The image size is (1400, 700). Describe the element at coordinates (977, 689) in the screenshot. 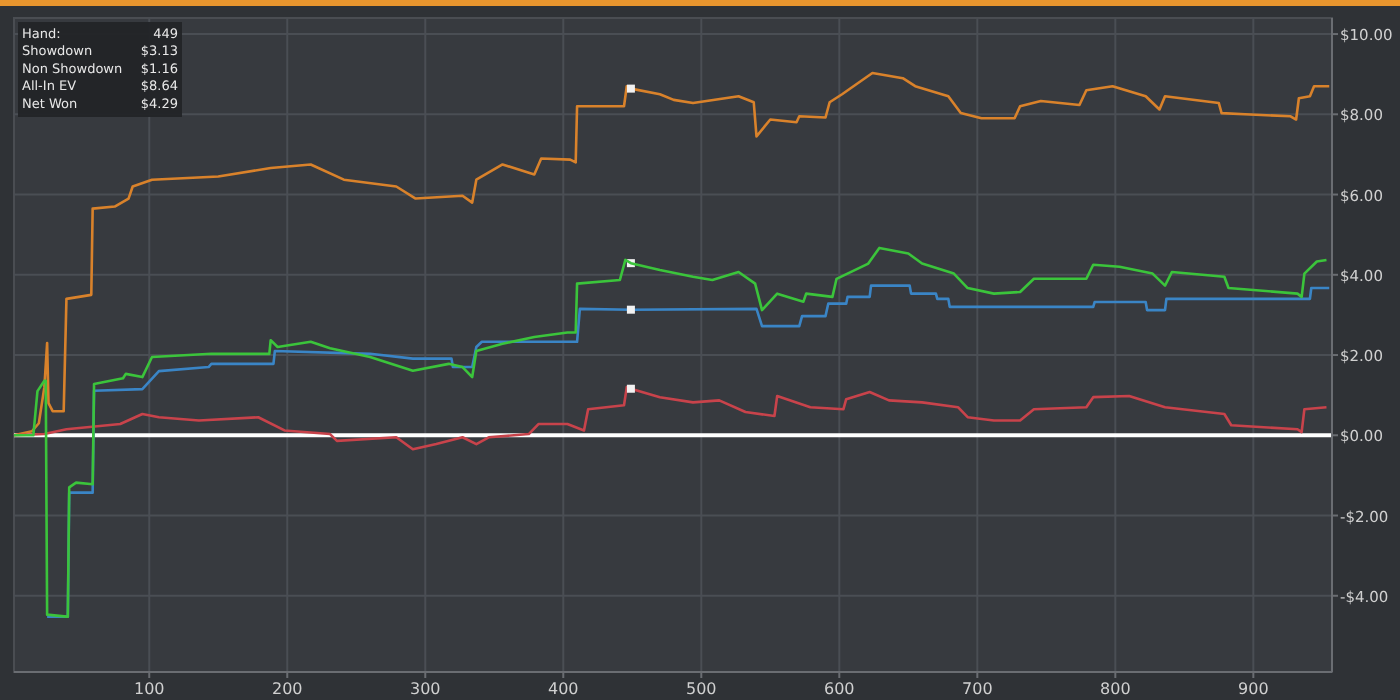

I see `x-tick-label: 700` at that location.